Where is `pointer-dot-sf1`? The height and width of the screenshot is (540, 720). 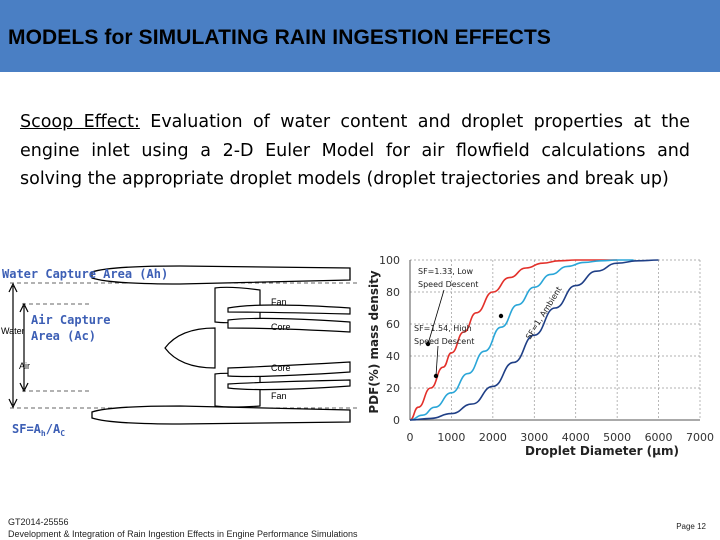
pointer-dot-sf1 is located at coordinates (501, 316).